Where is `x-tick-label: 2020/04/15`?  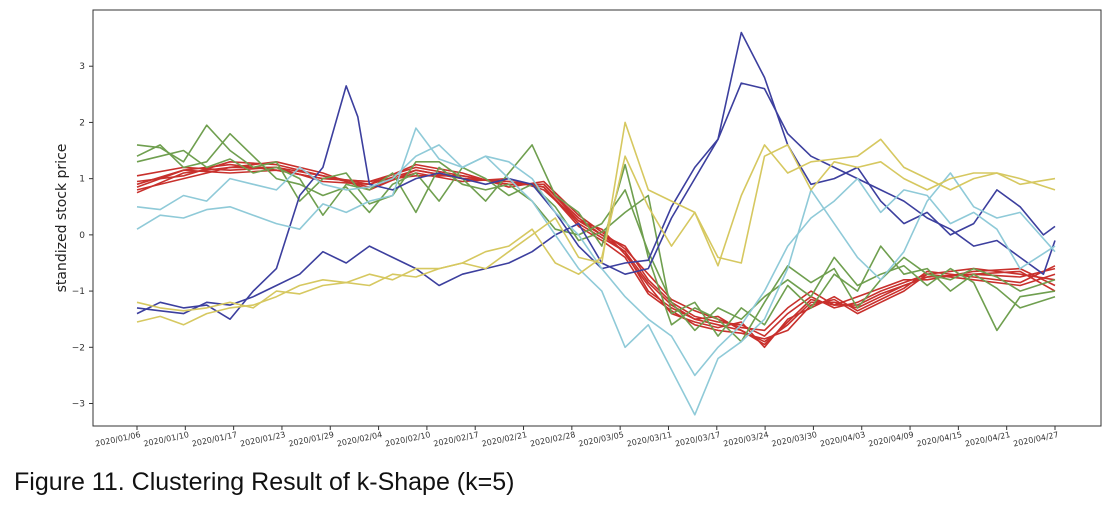
x-tick-label: 2020/04/15 is located at coordinates (939, 439).